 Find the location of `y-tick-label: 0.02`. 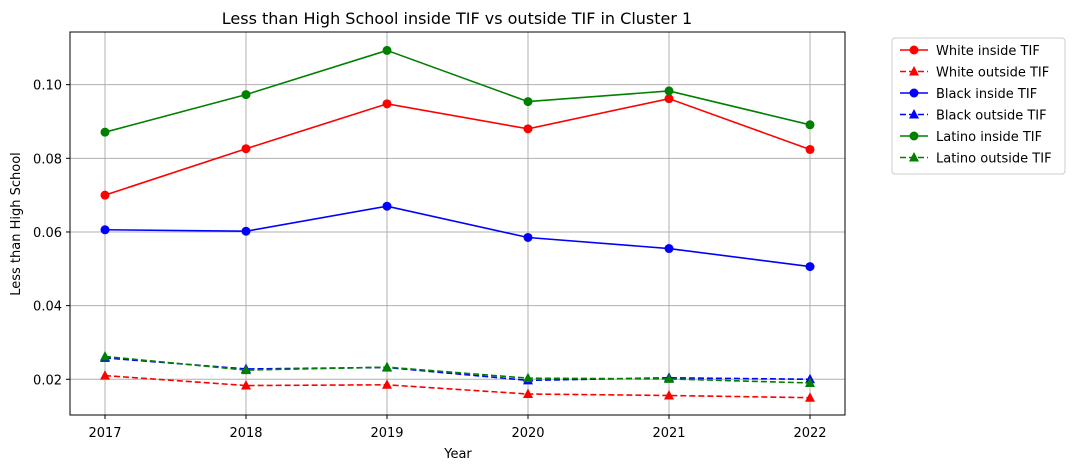

y-tick-label: 0.02 is located at coordinates (47, 380).